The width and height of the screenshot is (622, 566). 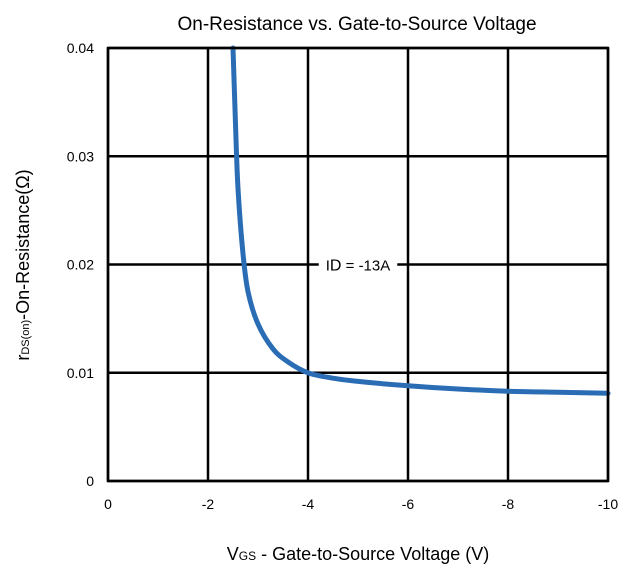 I want to click on x-tick-label: -8, so click(x=508, y=504).